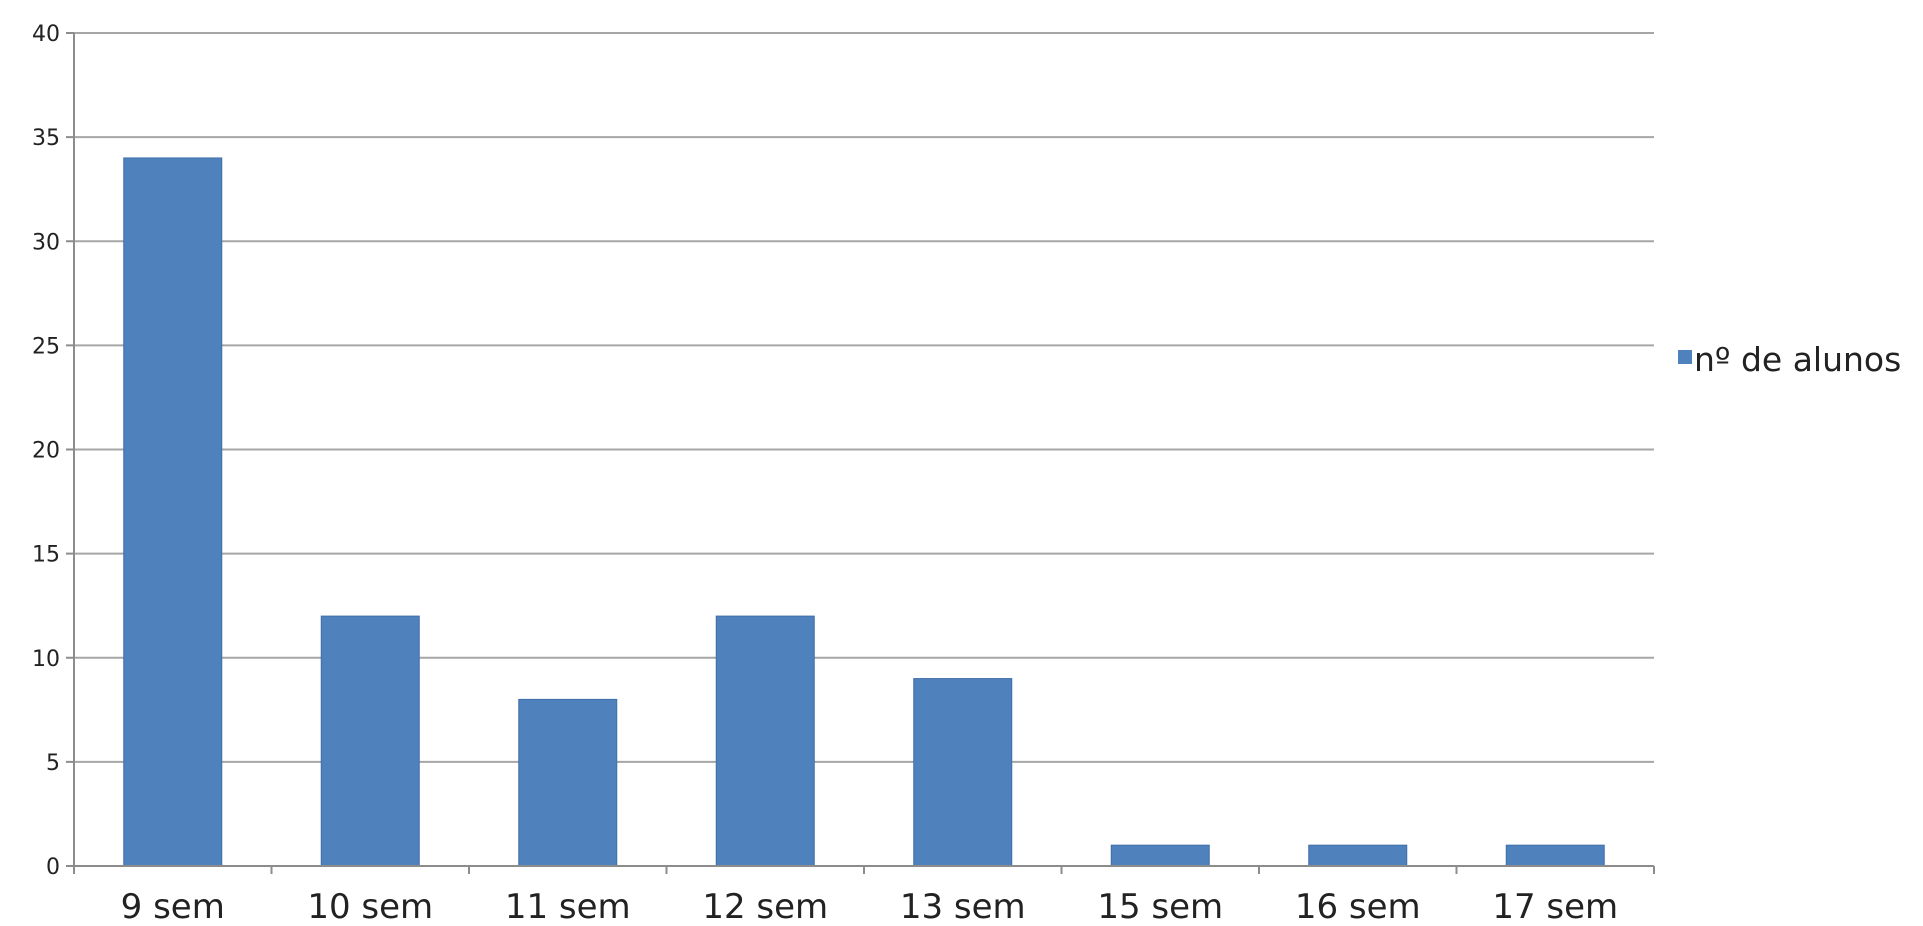 The image size is (1923, 926). Describe the element at coordinates (1358, 855) in the screenshot. I see `bar-16-sem` at that location.